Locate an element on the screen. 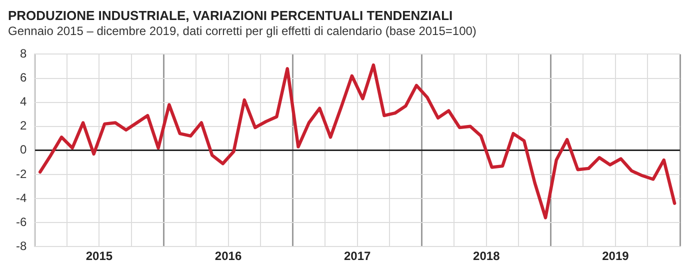 The image size is (696, 277). x-tick-label: 2016 is located at coordinates (228, 256).